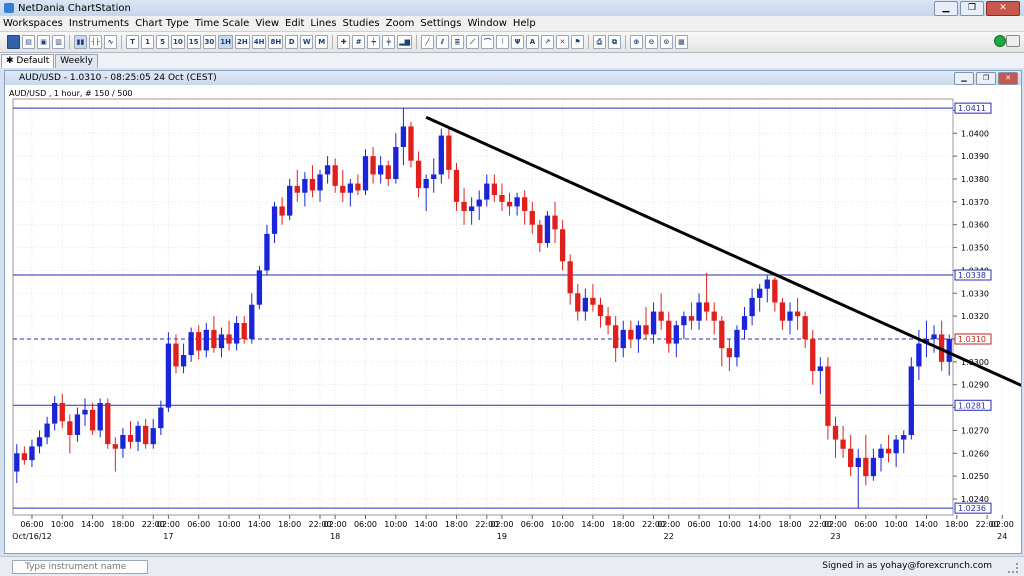  Describe the element at coordinates (147, 42) in the screenshot. I see `timeframe-1-button: 1` at that location.